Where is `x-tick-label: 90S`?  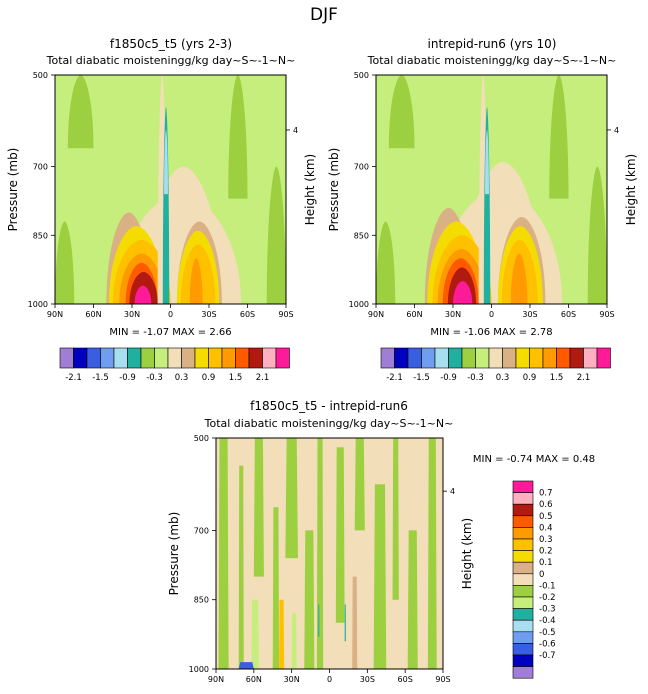
x-tick-label: 90S is located at coordinates (442, 679).